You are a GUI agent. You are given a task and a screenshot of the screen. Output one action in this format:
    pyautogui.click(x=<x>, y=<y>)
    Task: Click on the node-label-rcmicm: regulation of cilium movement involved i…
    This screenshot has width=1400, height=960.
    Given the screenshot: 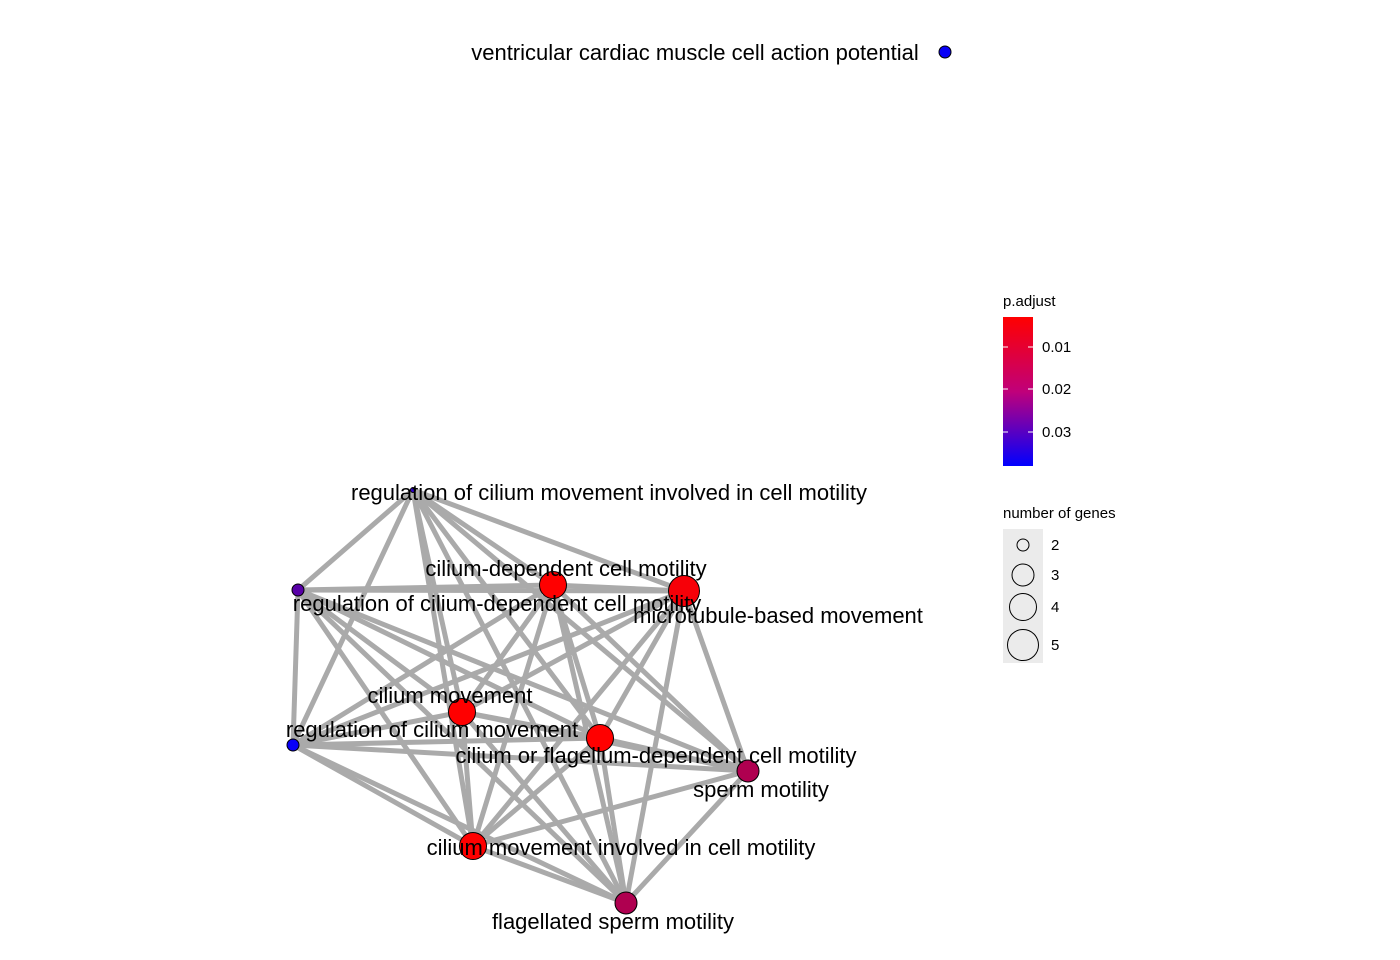 What is the action you would take?
    pyautogui.click(x=609, y=492)
    